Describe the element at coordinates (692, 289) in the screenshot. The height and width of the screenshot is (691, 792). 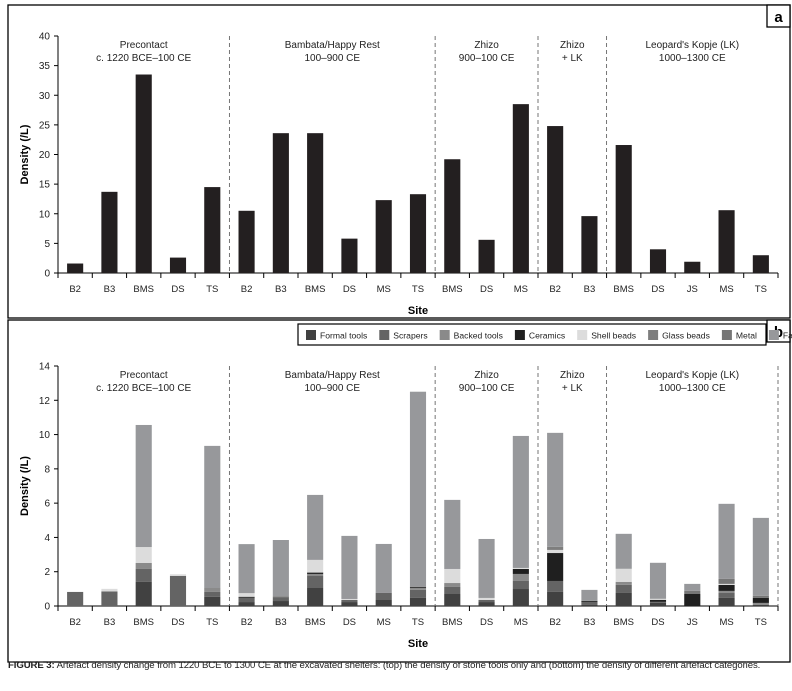
I see `x-tick-label: JS` at that location.